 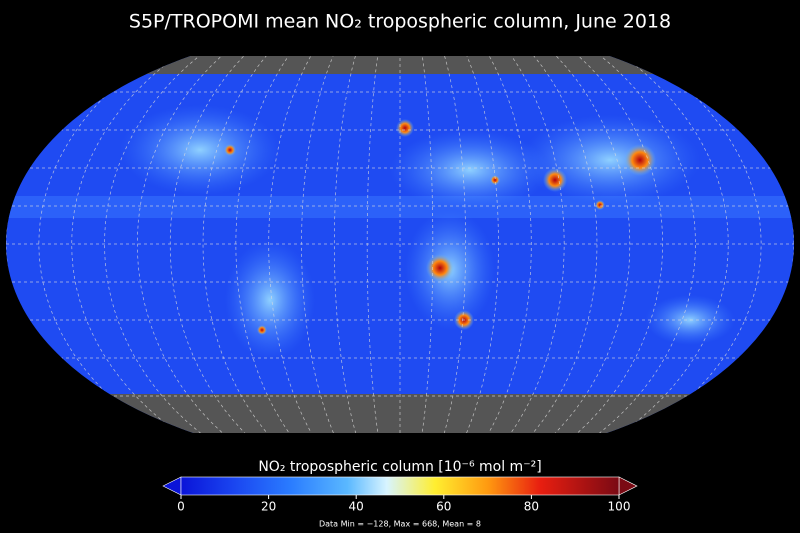 What do you see at coordinates (399, 467) in the screenshot?
I see `colorbar-label: NO₂ tropospheric column [10⁻⁶ mol m⁻²]` at bounding box center [399, 467].